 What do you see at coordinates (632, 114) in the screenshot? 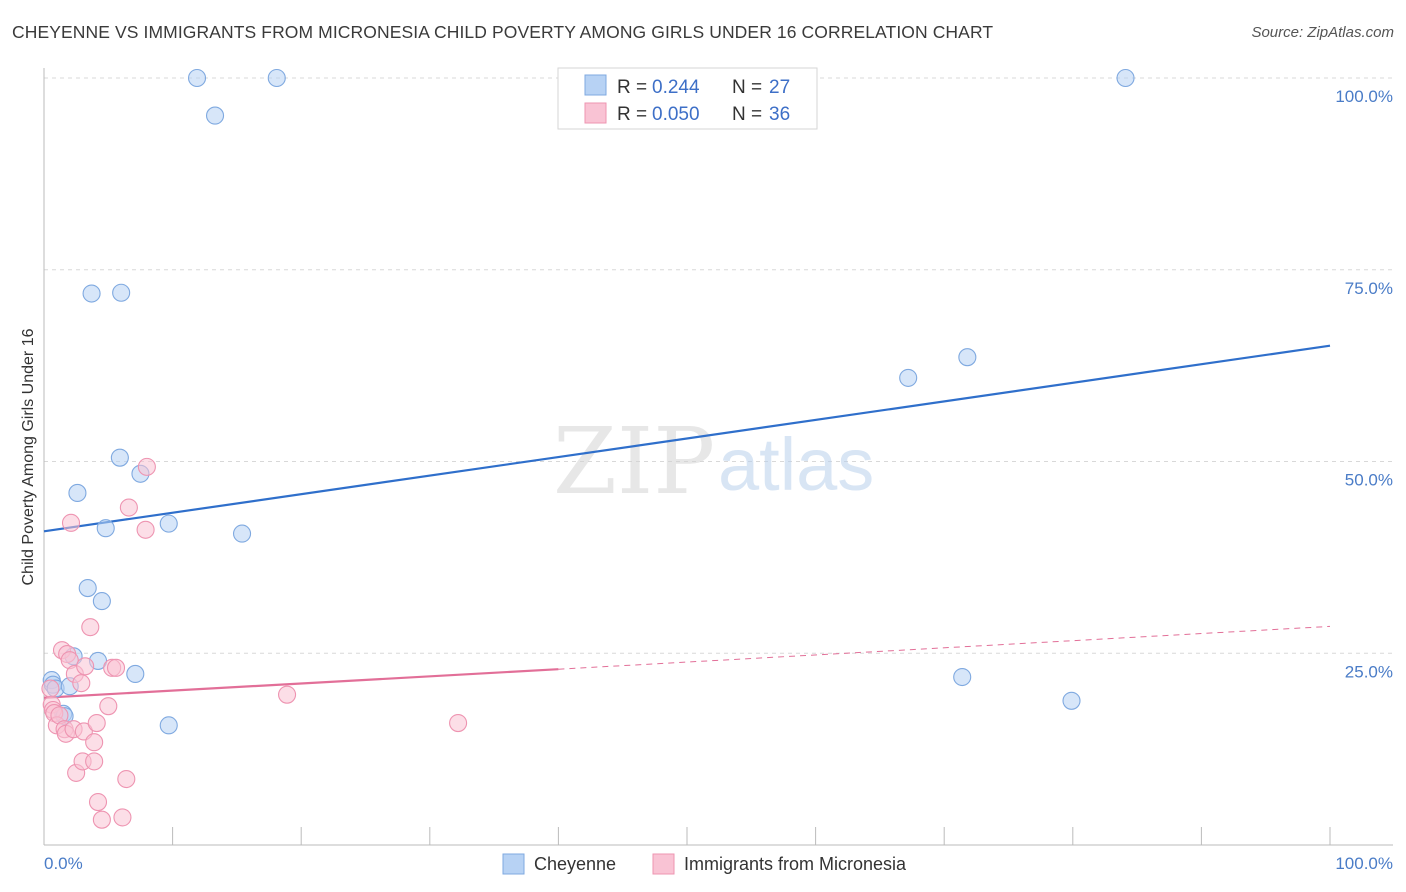
I see `legend-r-label-micronesia: R =` at bounding box center [632, 114].